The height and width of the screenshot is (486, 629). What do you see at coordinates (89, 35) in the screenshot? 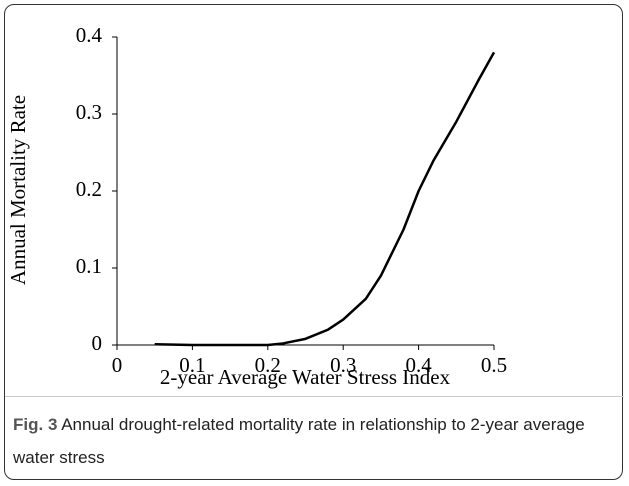
I see `y-tick-label: 0.4` at bounding box center [89, 35].